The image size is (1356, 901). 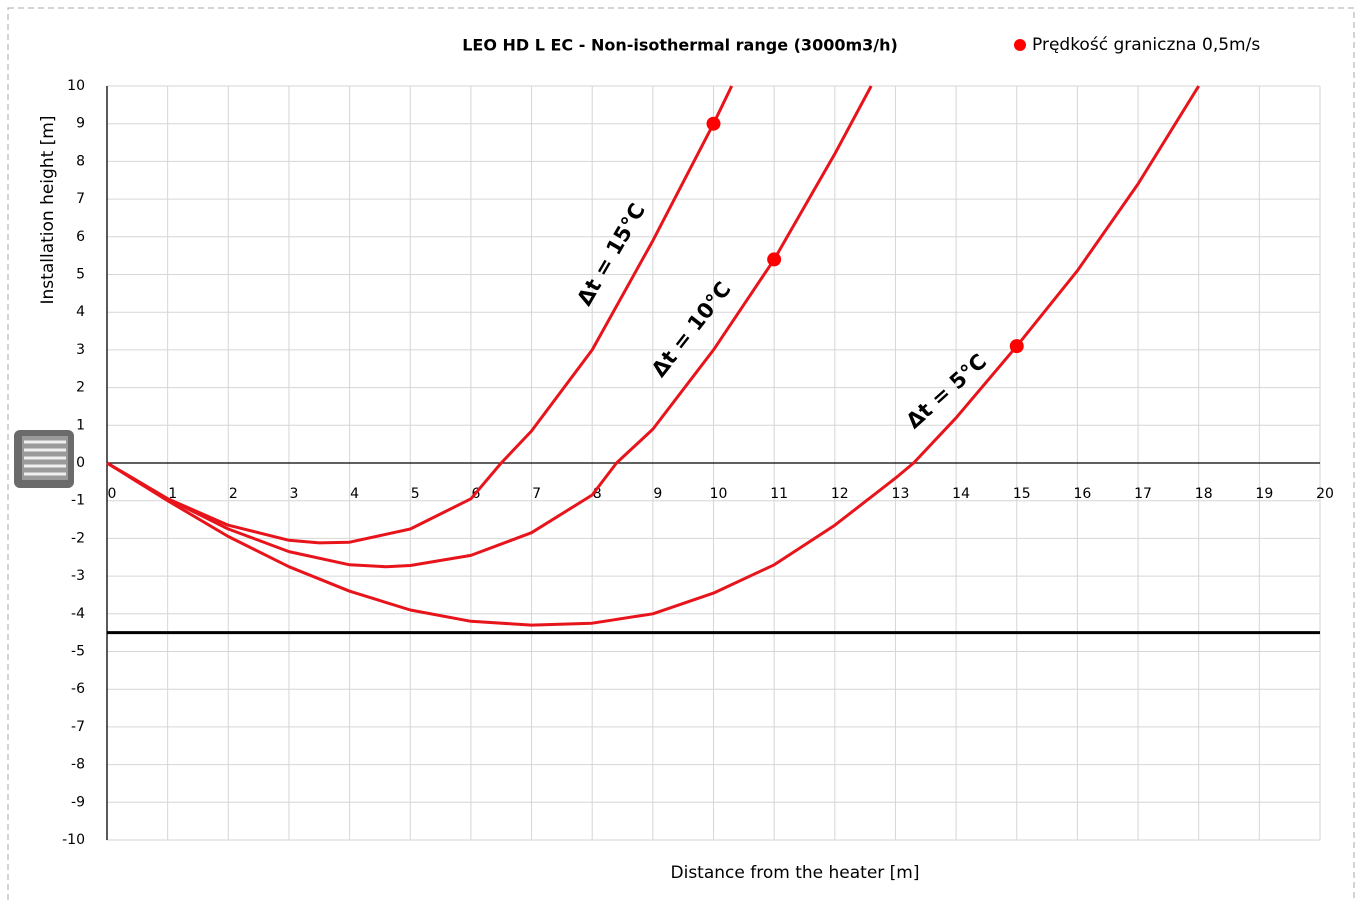 I want to click on x-tick-label: 5, so click(x=415, y=494).